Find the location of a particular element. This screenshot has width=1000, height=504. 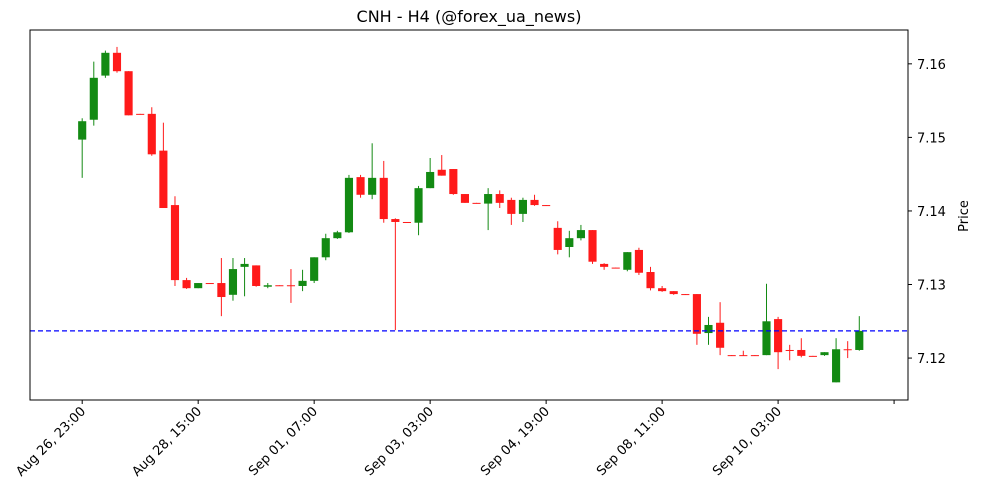

y-tick-label: 7.14 is located at coordinates (931, 212).